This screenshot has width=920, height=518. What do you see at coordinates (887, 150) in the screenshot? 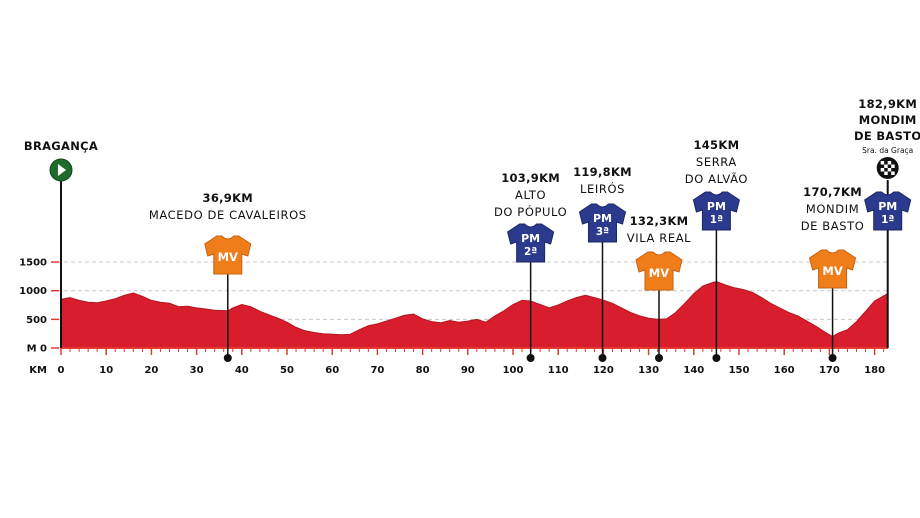
I see `finish-sub-label: Sra. da Graça` at bounding box center [887, 150].